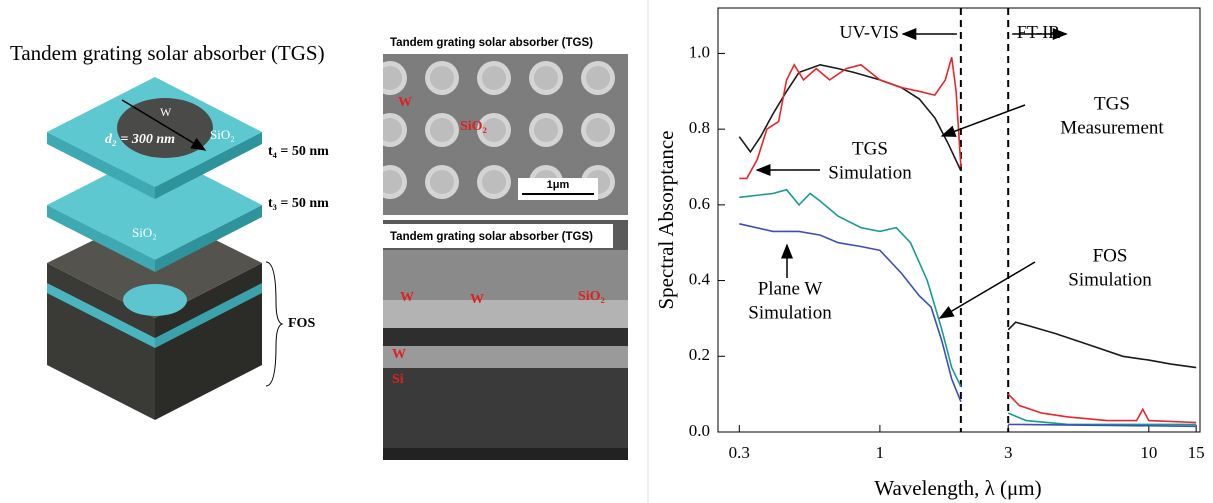 This screenshot has height=503, width=1213. I want to click on x-tick-label: 0.3, so click(739, 452).